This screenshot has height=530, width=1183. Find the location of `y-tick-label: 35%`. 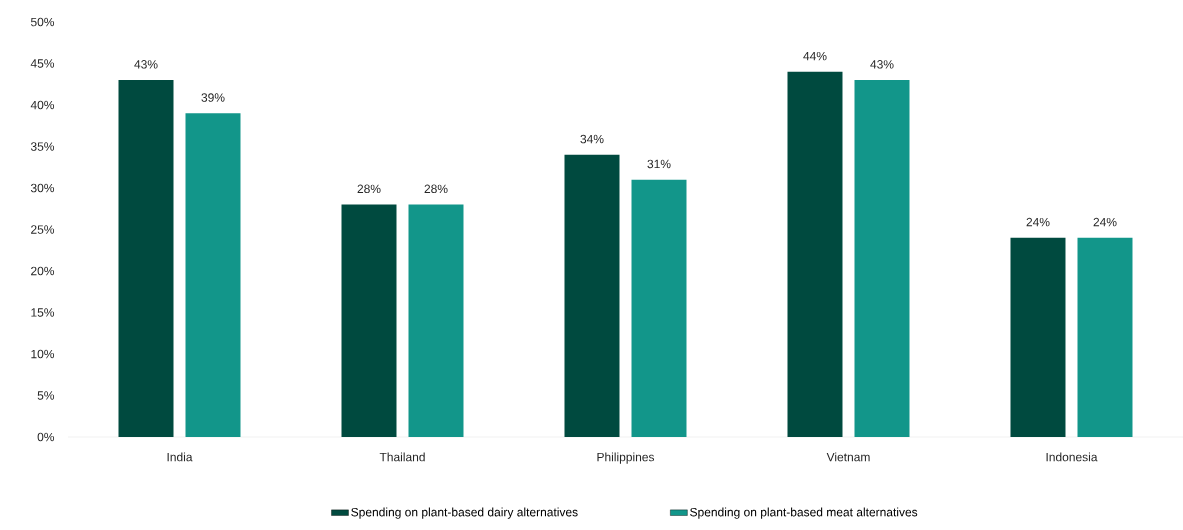

y-tick-label: 35% is located at coordinates (42, 146).